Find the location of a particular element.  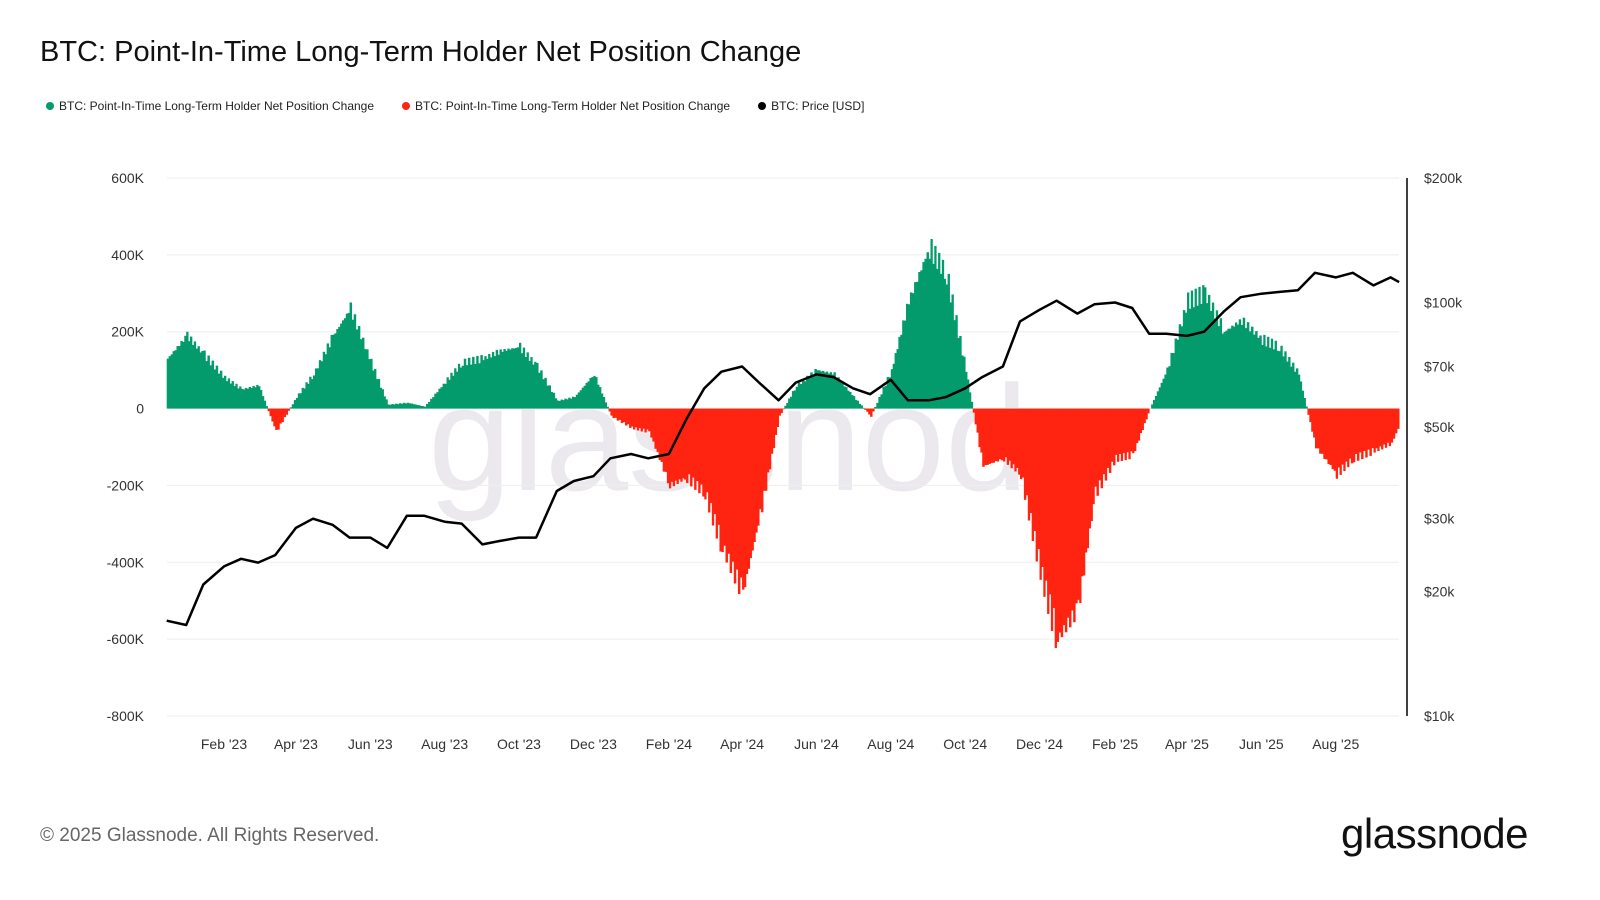

x-tick-label: Aug '23 is located at coordinates (444, 744).